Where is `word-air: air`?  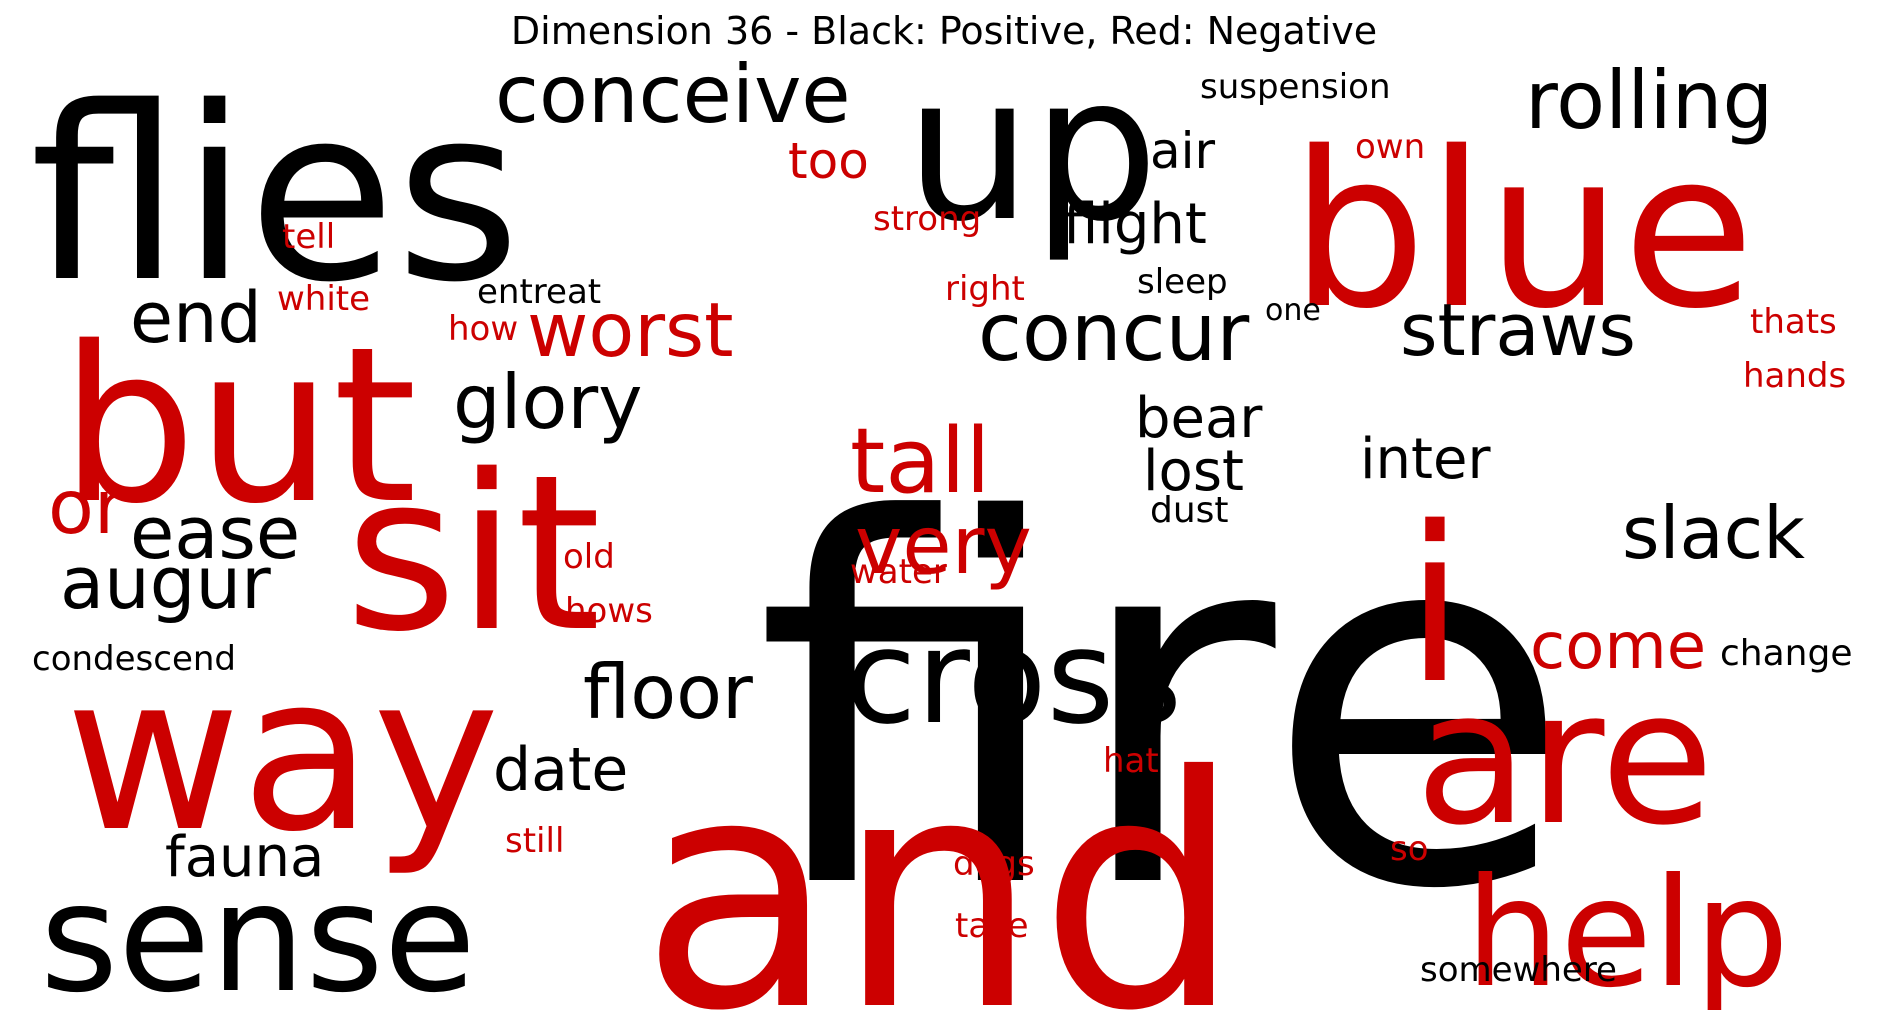 word-air: air is located at coordinates (1183, 151).